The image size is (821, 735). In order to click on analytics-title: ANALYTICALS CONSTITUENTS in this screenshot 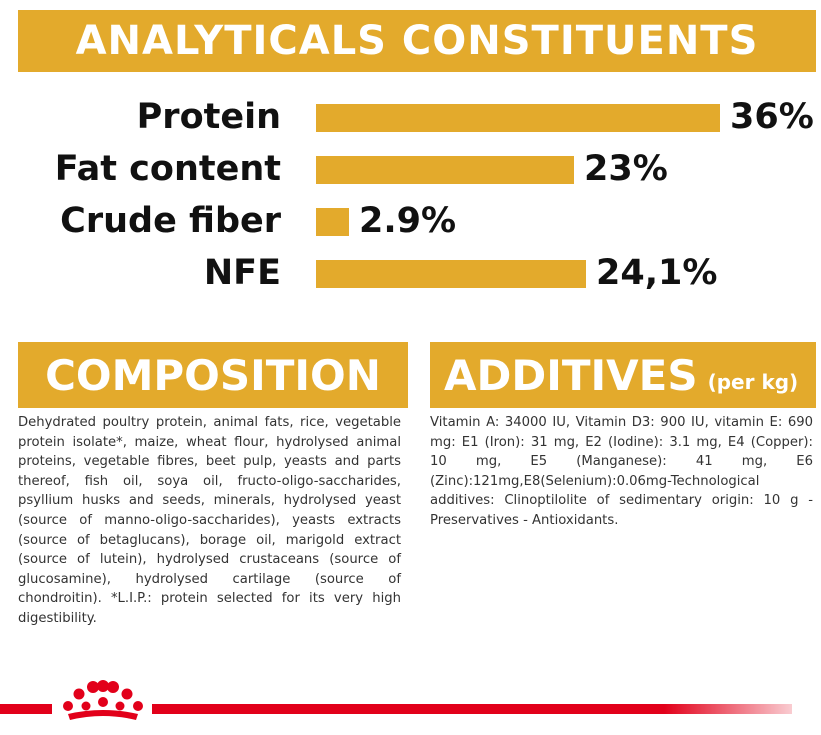, I will do `click(417, 41)`.